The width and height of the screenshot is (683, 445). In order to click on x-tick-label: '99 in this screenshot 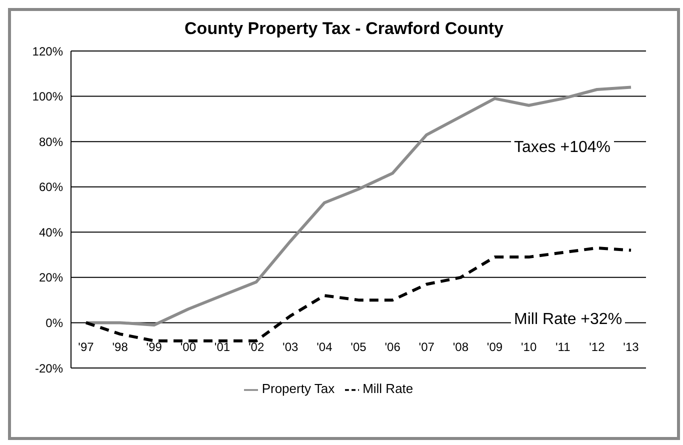, I will do `click(154, 347)`.